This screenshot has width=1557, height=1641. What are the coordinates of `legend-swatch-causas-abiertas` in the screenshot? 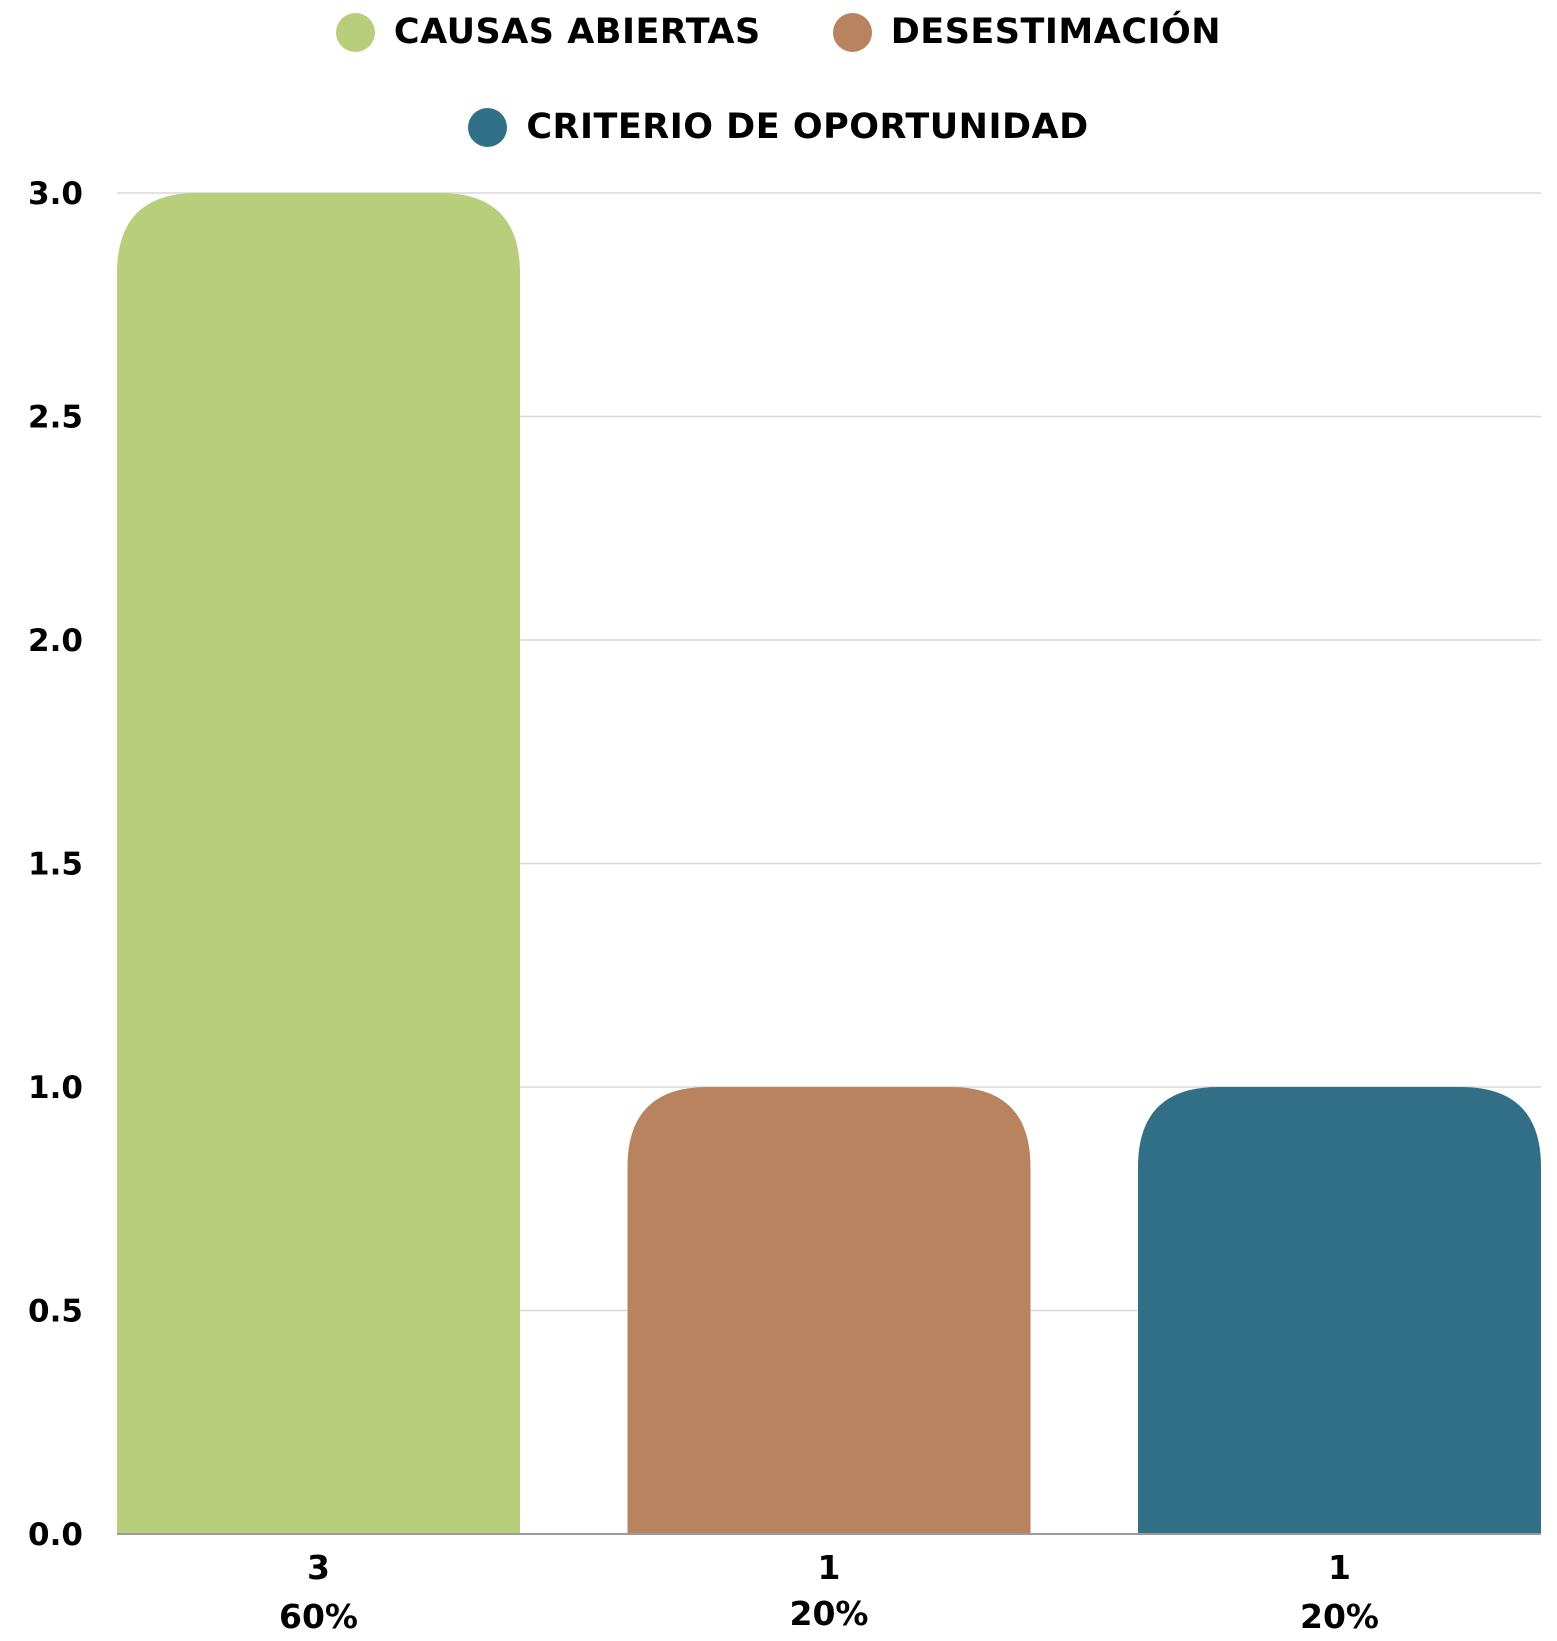 It's located at (355, 32).